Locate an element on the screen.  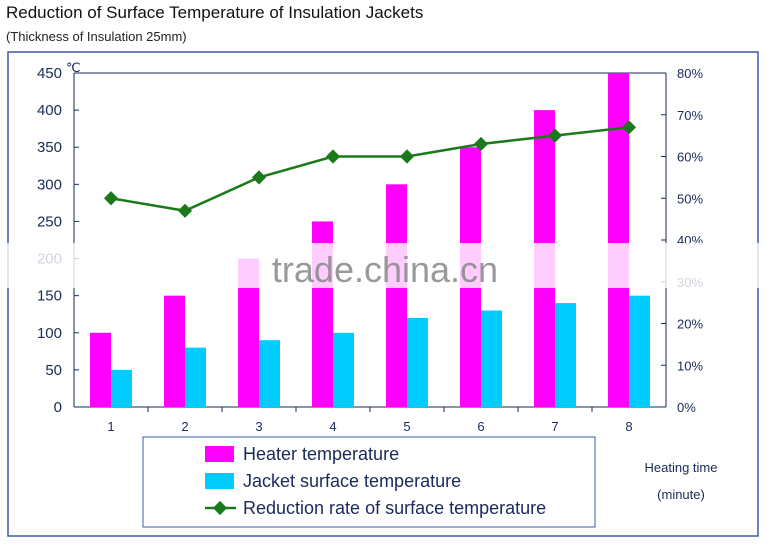
x-tick-label: 7 is located at coordinates (554, 426).